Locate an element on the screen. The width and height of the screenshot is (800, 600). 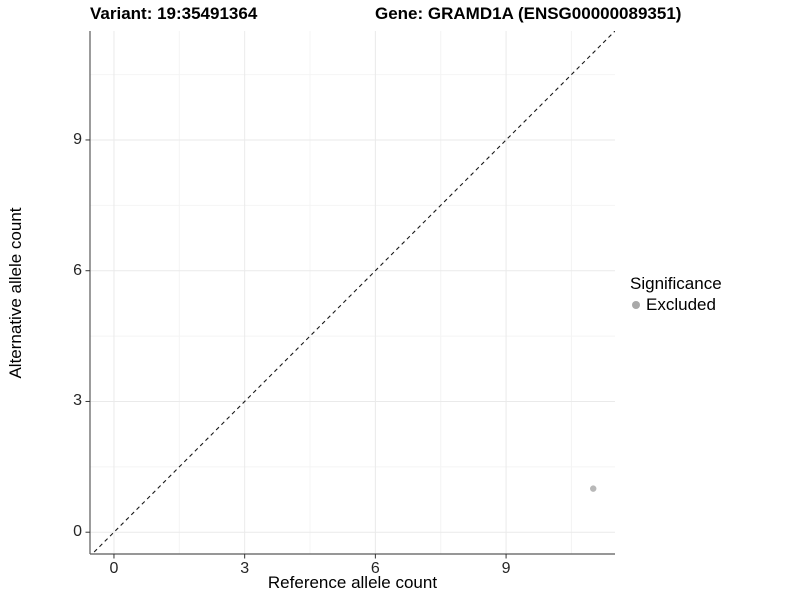
excluded-point-icon is located at coordinates (636, 305).